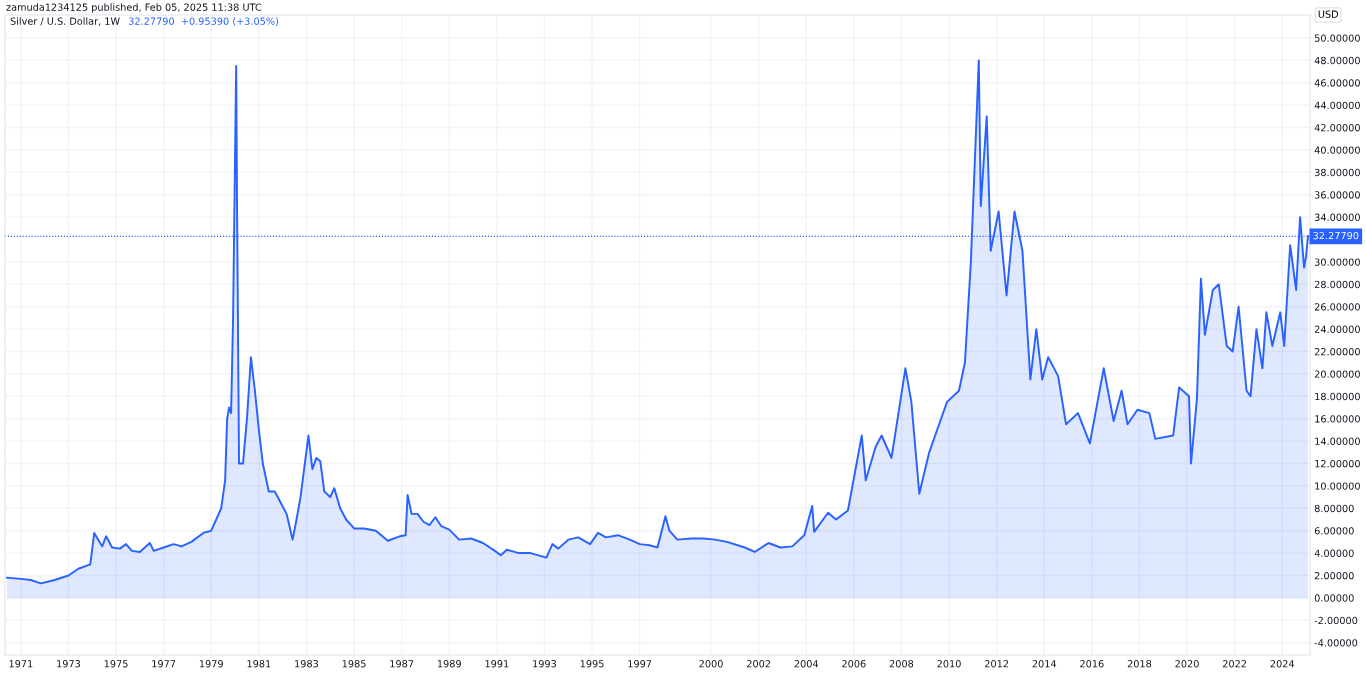 The image size is (1366, 693). What do you see at coordinates (134, 8) in the screenshot?
I see `text: zamuda1234125 published, Feb 05, 2025 11:38 UTC` at bounding box center [134, 8].